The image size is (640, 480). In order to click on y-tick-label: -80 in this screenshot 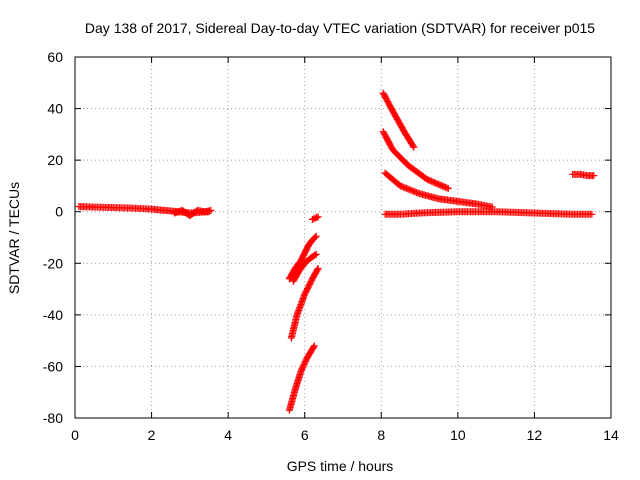, I will do `click(53, 418)`.